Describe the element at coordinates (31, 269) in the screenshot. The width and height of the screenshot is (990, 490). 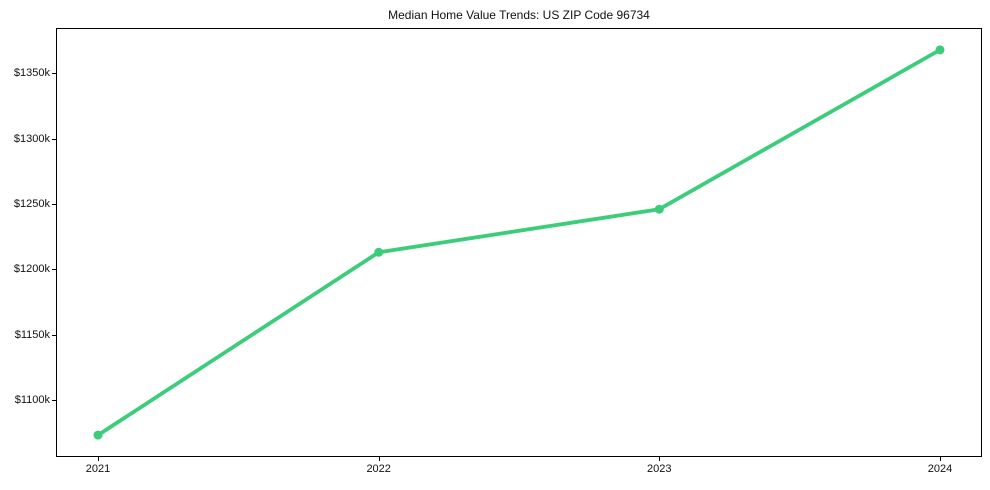
I see `y-tick-label: $1200k` at that location.